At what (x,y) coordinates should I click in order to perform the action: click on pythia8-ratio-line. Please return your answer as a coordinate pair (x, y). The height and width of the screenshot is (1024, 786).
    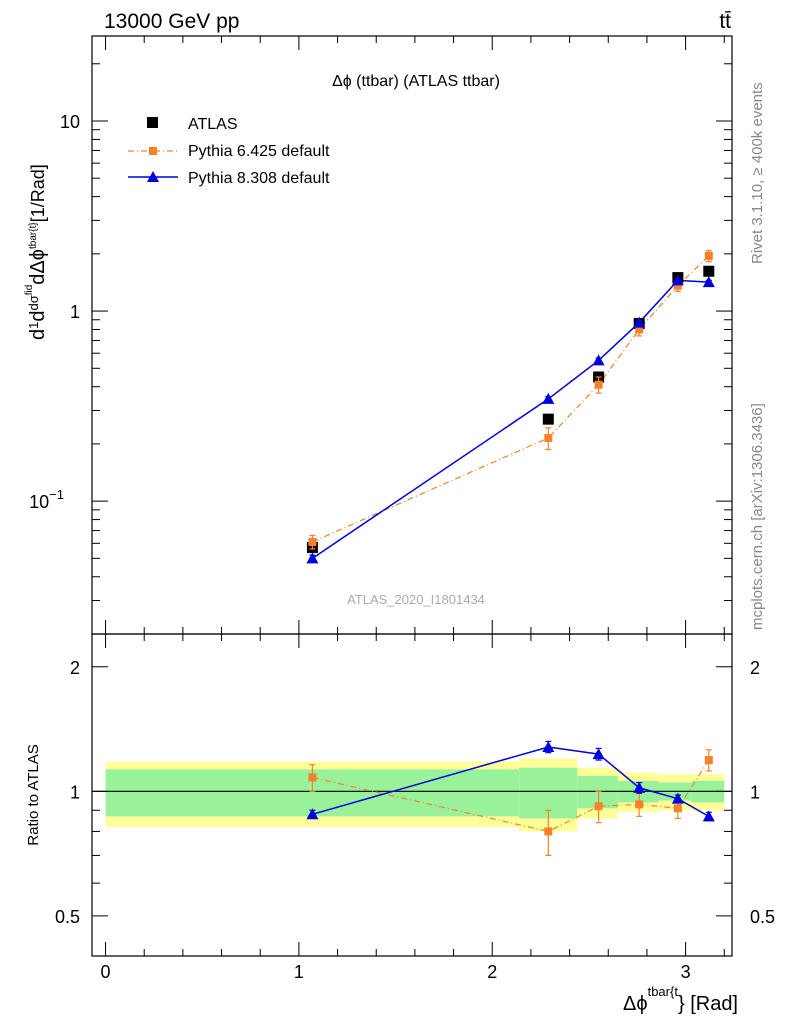
    Looking at the image, I should click on (511, 782).